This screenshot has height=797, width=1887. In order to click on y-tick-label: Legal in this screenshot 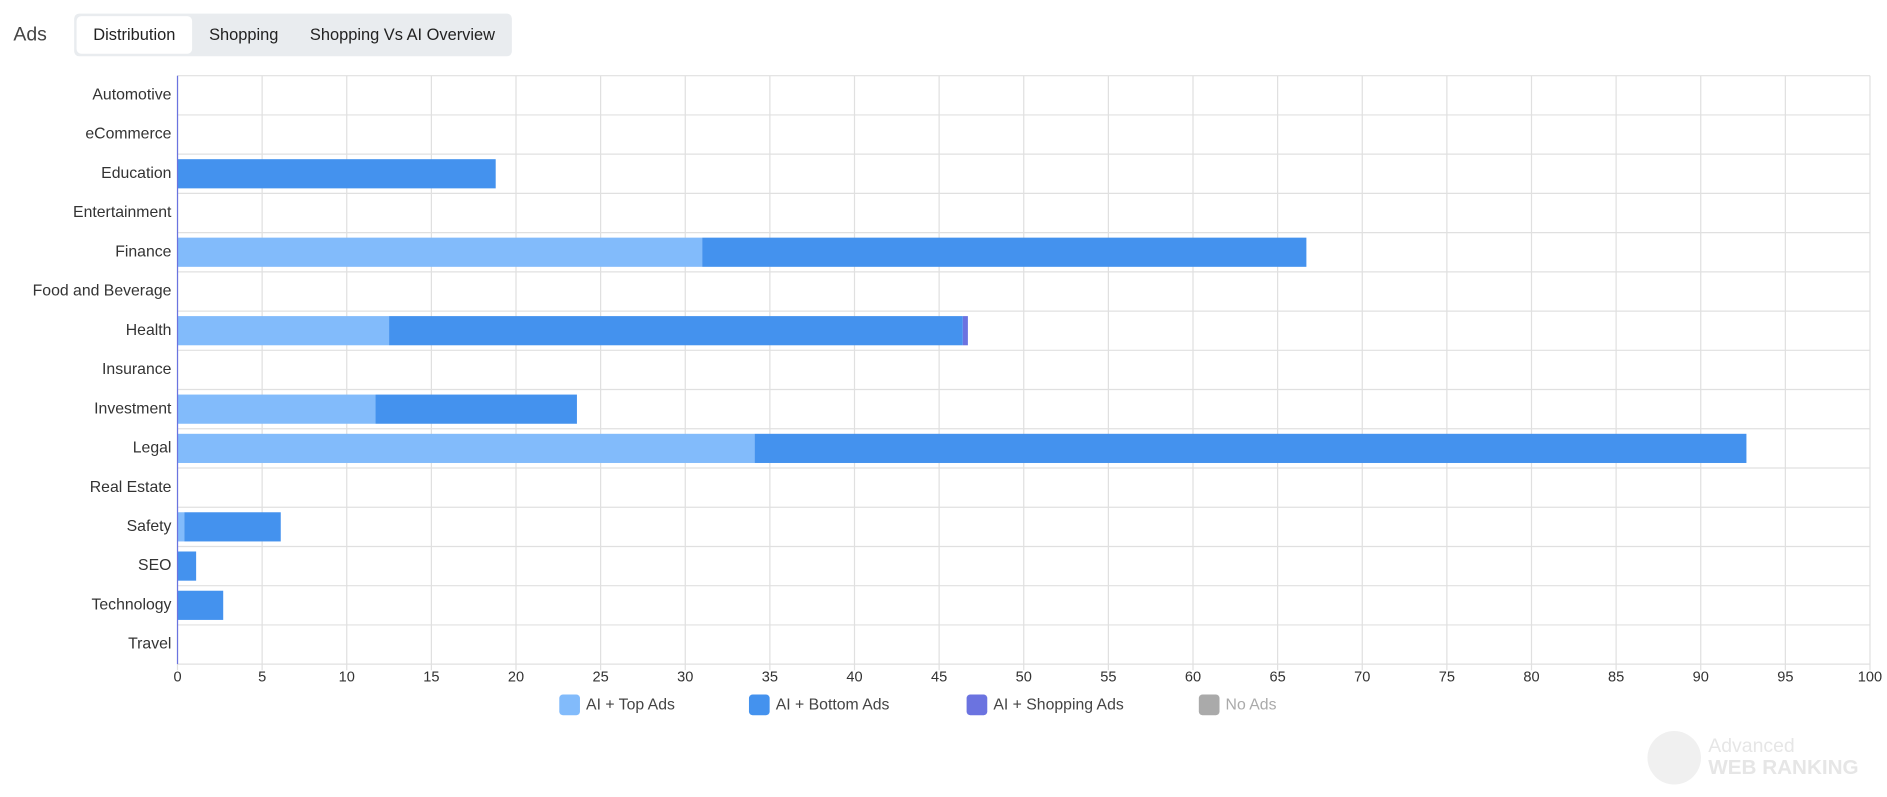, I will do `click(152, 448)`.